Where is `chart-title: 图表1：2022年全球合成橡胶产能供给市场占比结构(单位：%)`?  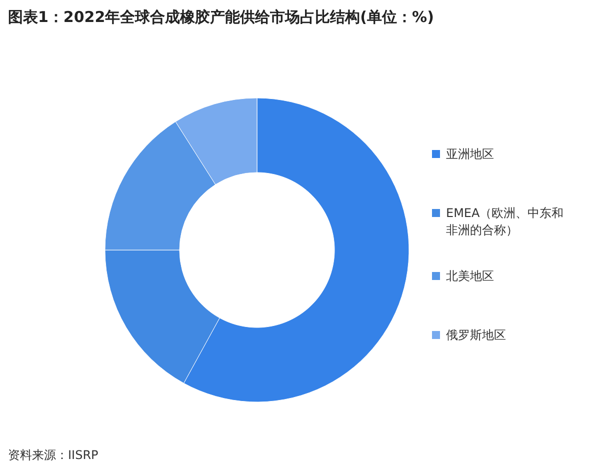 chart-title: 图表1：2022年全球合成橡胶产能供给市场占比结构(单位：%) is located at coordinates (221, 17).